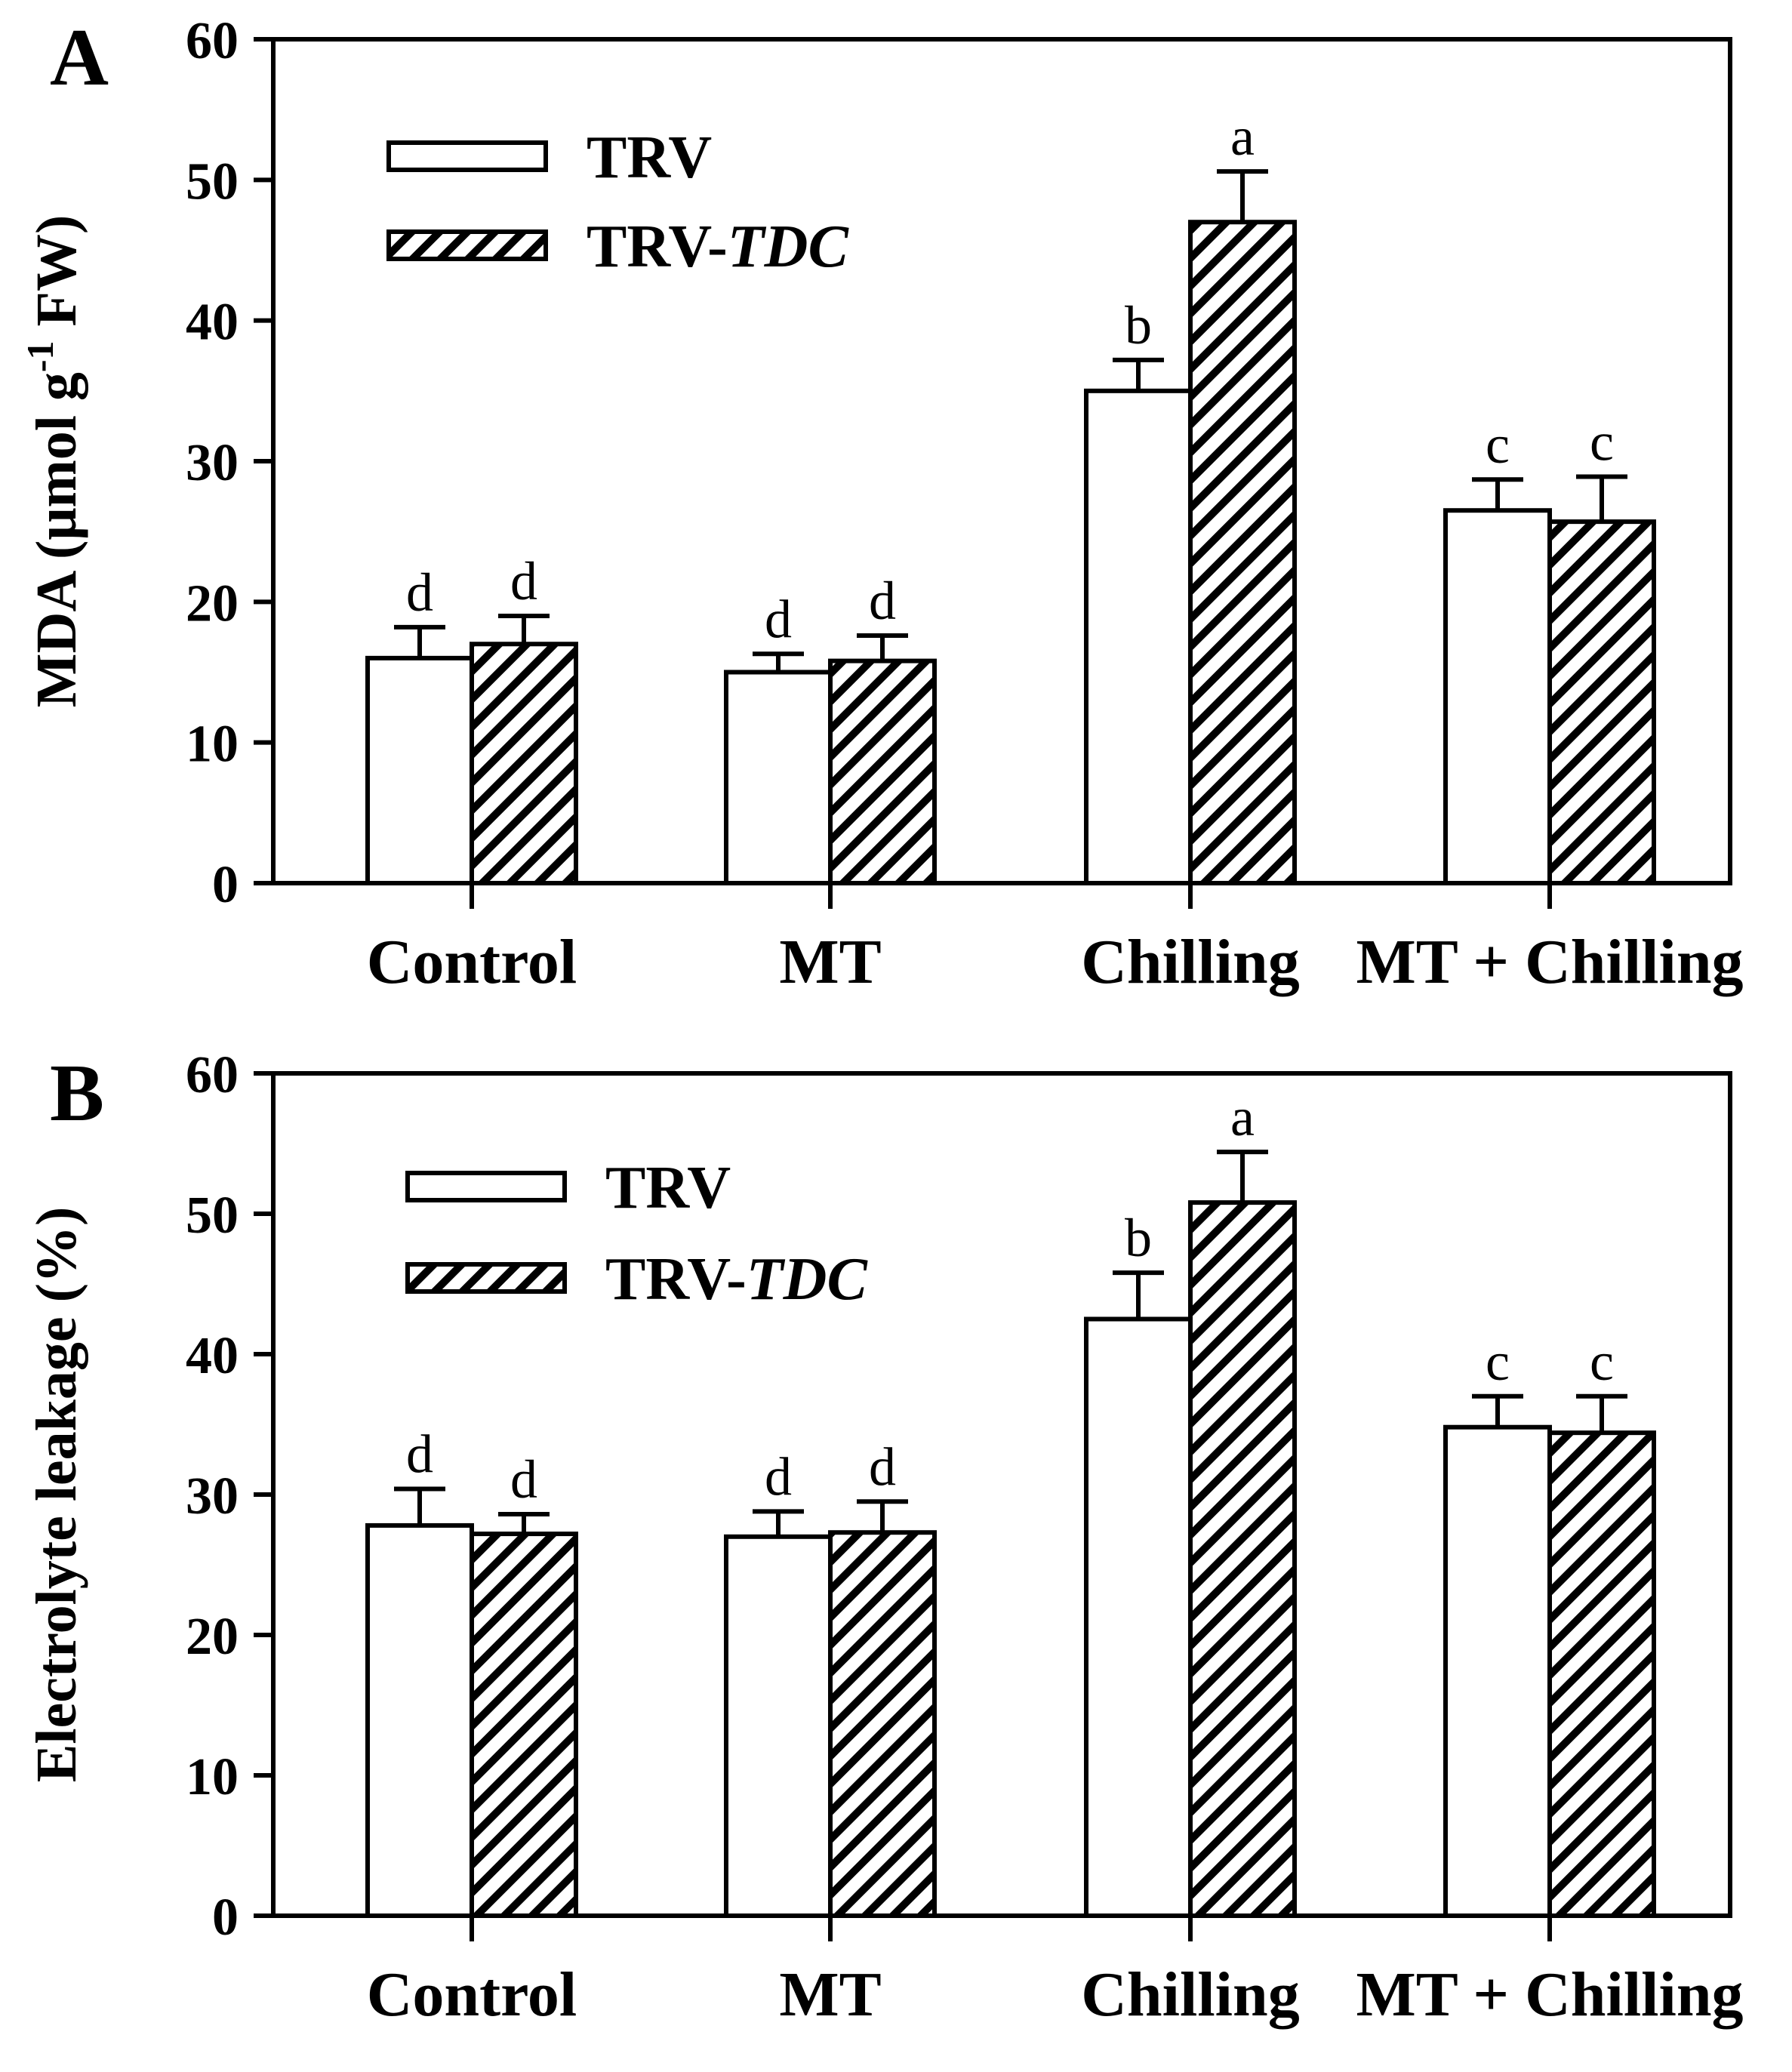  I want to click on y-axis-label: MDA (μmol g-1 FW), so click(54, 461).